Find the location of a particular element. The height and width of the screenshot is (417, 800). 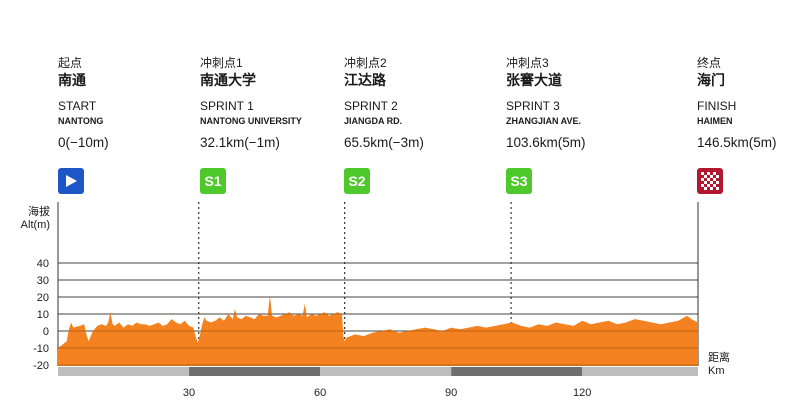

point-name-en: NANTONG UNIVERSITY is located at coordinates (251, 121).